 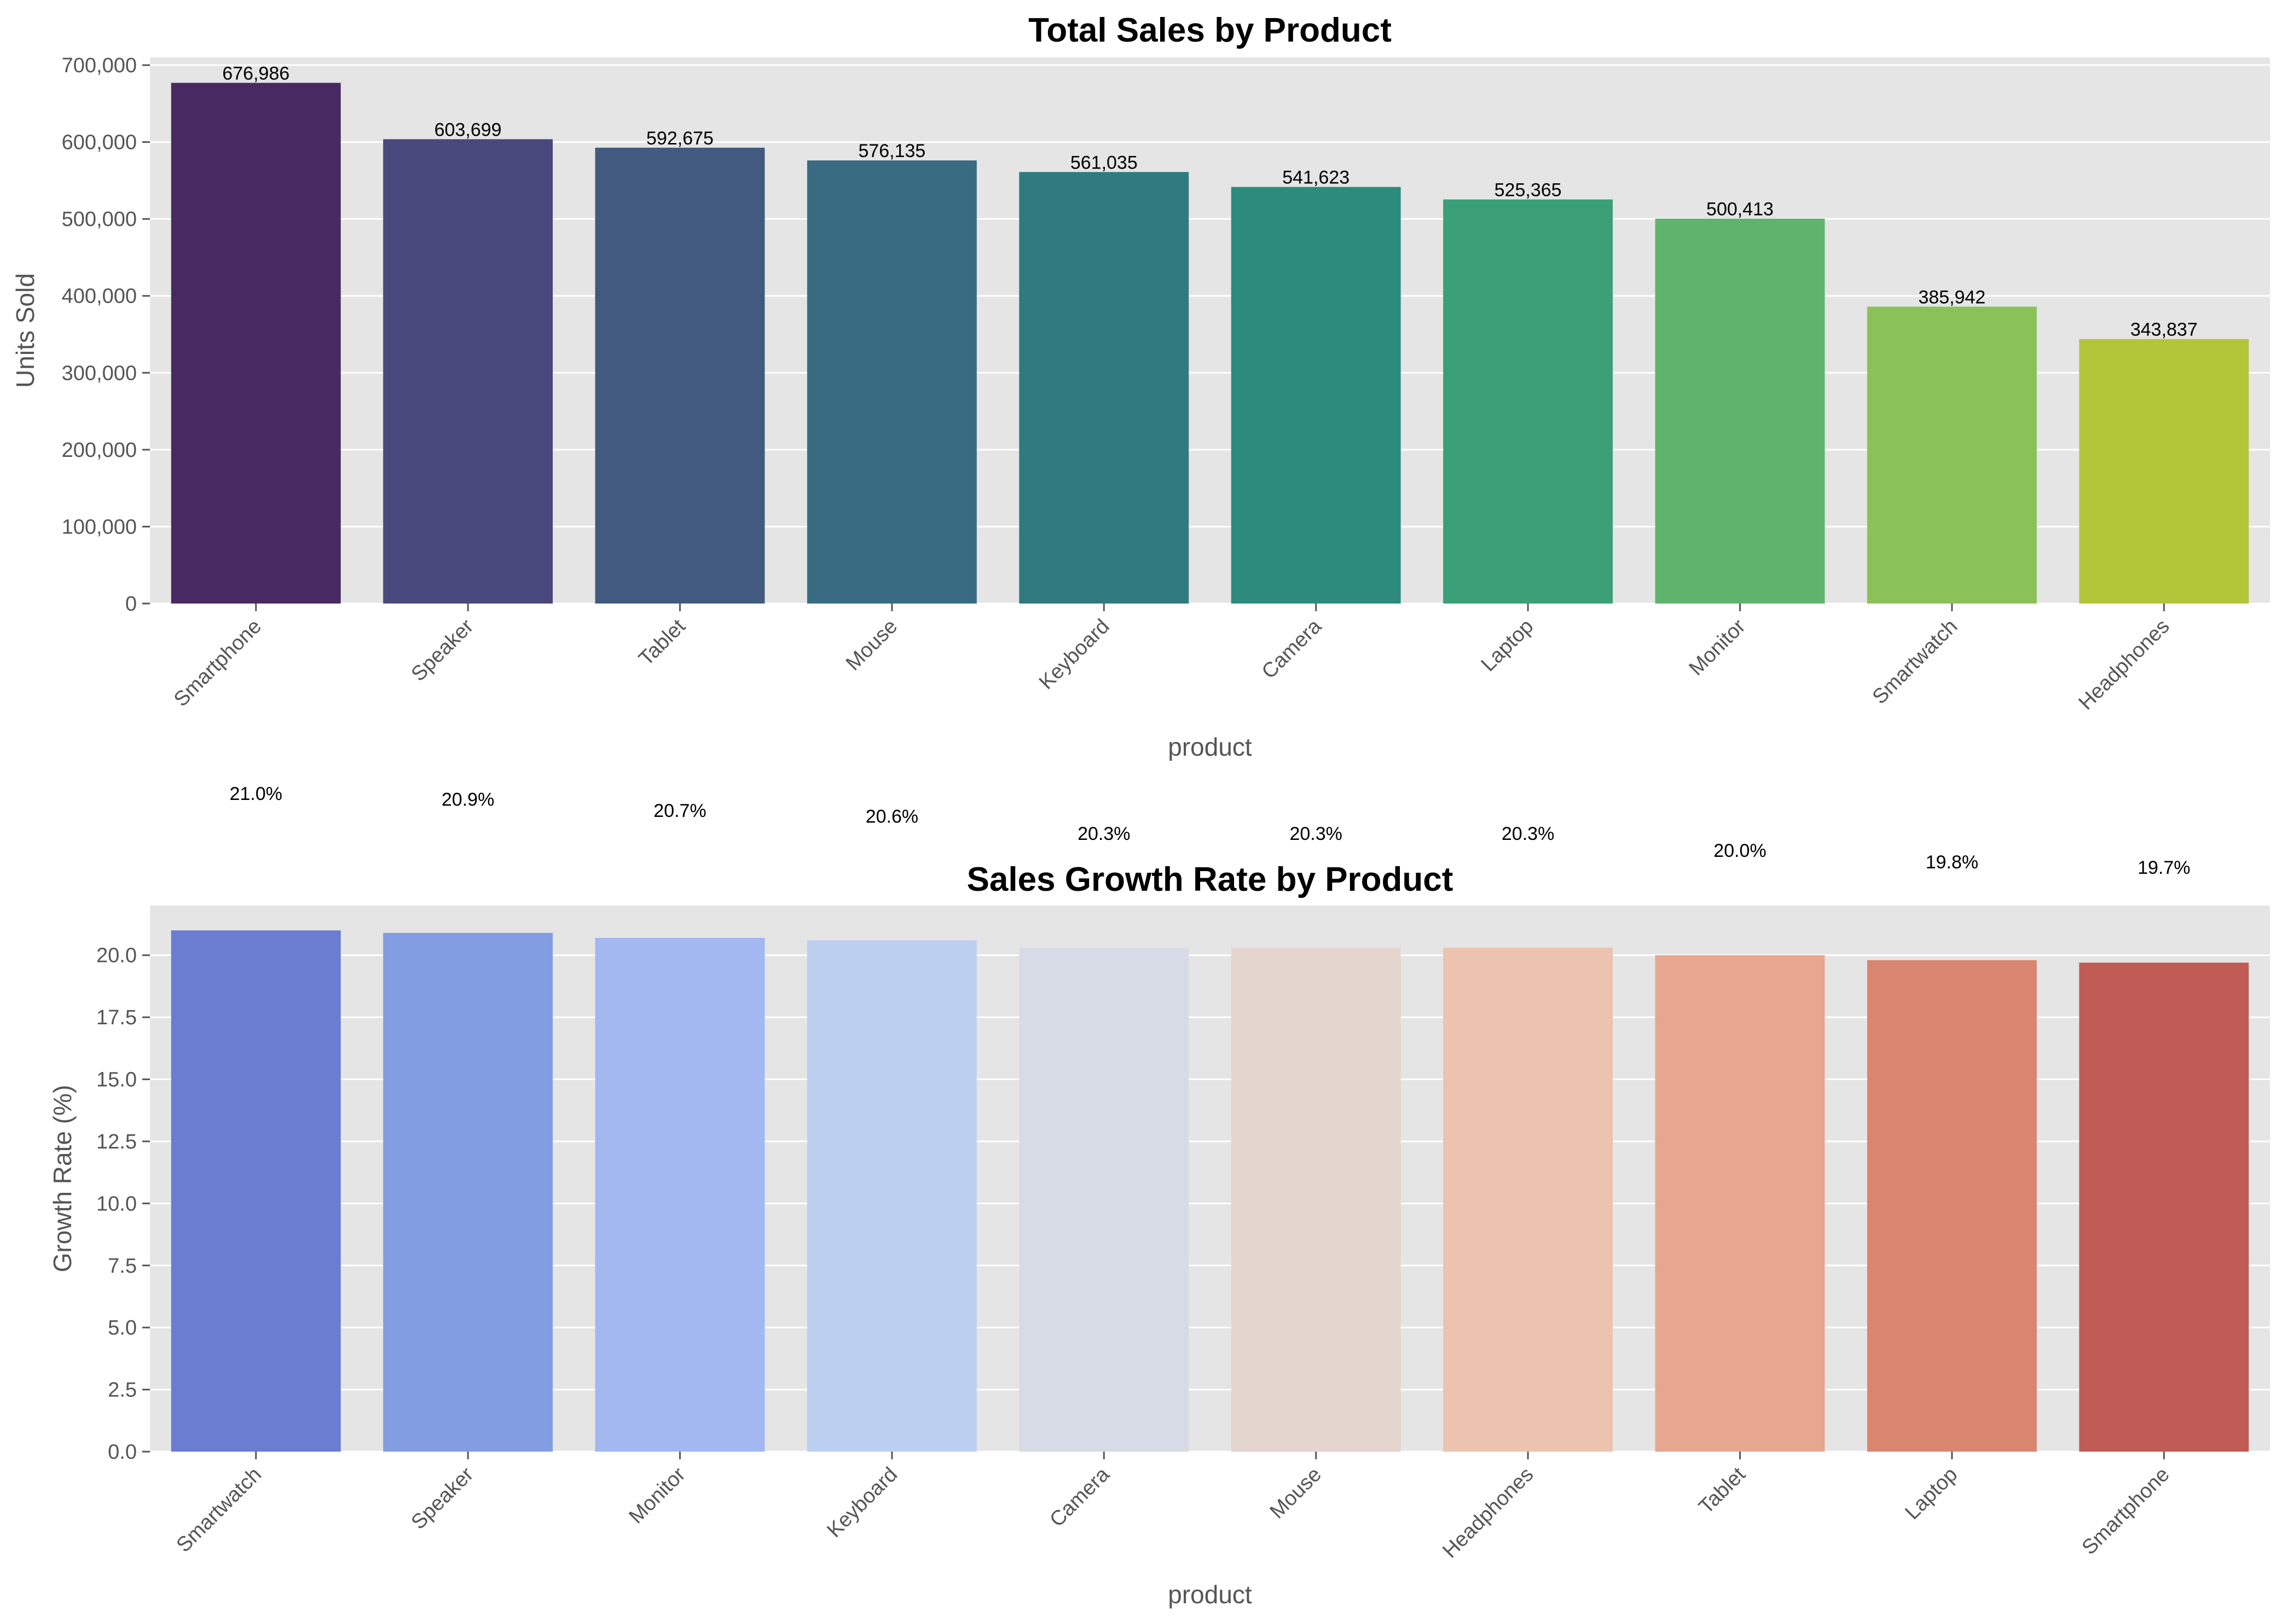 What do you see at coordinates (1740, 209) in the screenshot?
I see `bar-value-label: 500,413` at bounding box center [1740, 209].